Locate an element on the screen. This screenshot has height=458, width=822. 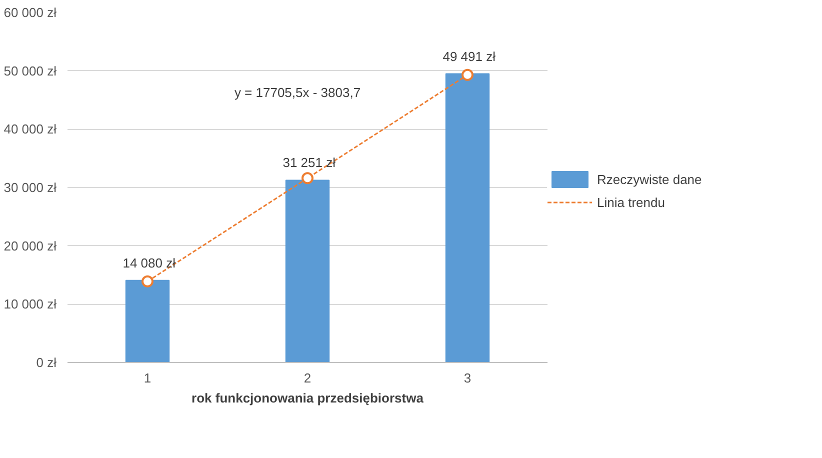
x-tick-label: 2 is located at coordinates (308, 378).